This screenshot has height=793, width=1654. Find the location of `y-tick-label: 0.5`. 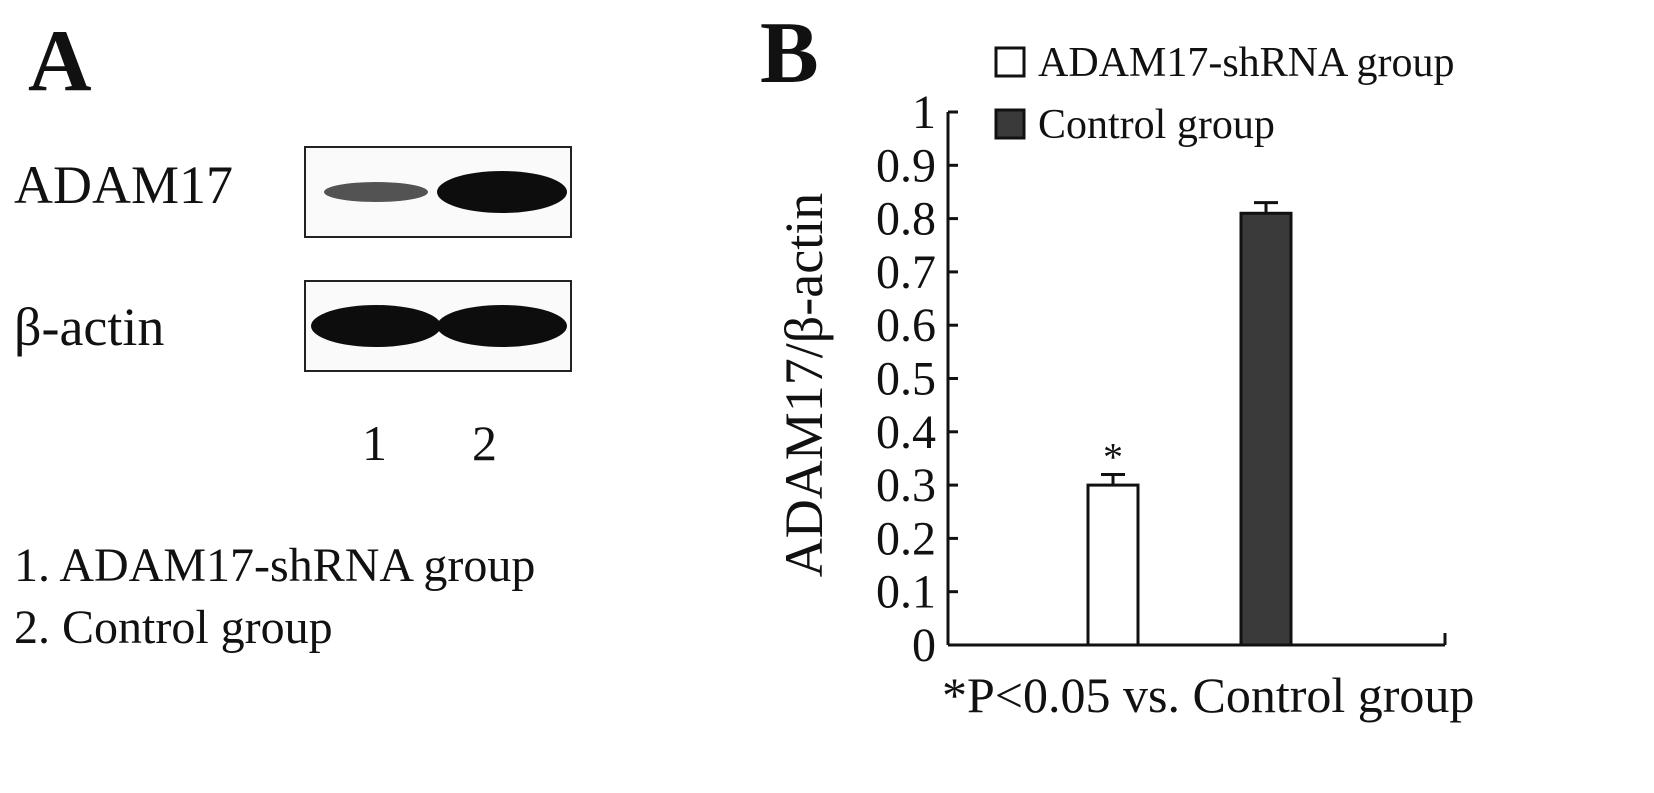

y-tick-label: 0.5 is located at coordinates (906, 379).